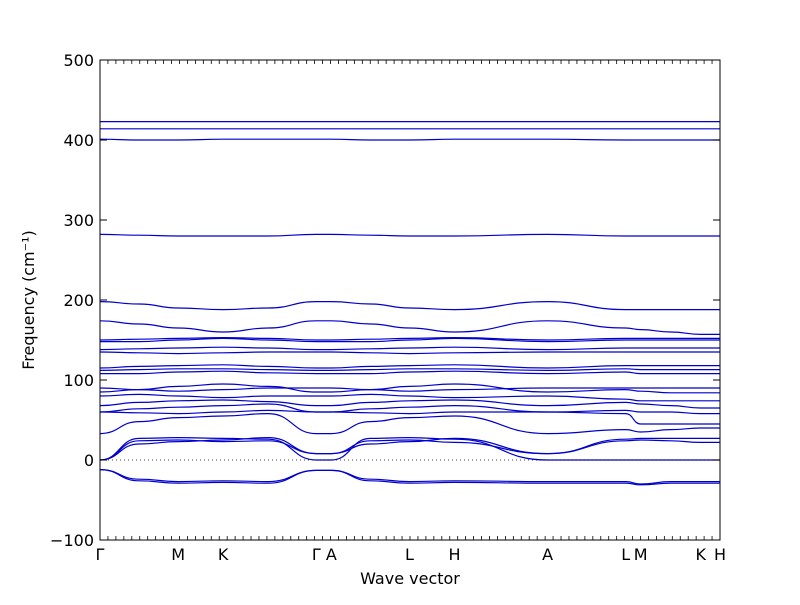  What do you see at coordinates (78, 140) in the screenshot?
I see `y-tick-label: 400` at bounding box center [78, 140].